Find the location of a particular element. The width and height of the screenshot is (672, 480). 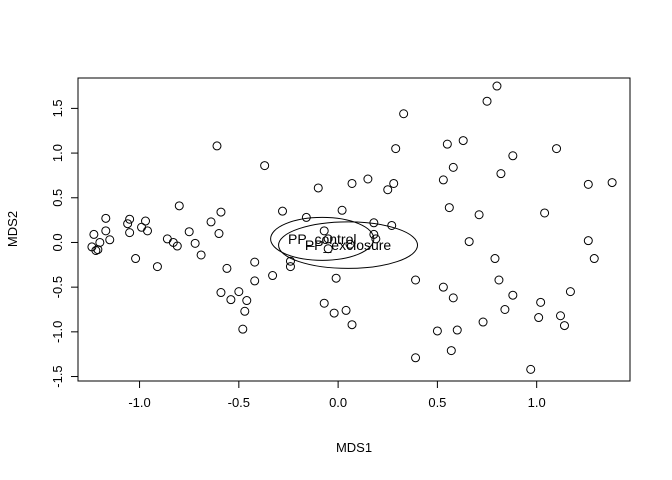

x-tick-label: -0.5 is located at coordinates (239, 402).